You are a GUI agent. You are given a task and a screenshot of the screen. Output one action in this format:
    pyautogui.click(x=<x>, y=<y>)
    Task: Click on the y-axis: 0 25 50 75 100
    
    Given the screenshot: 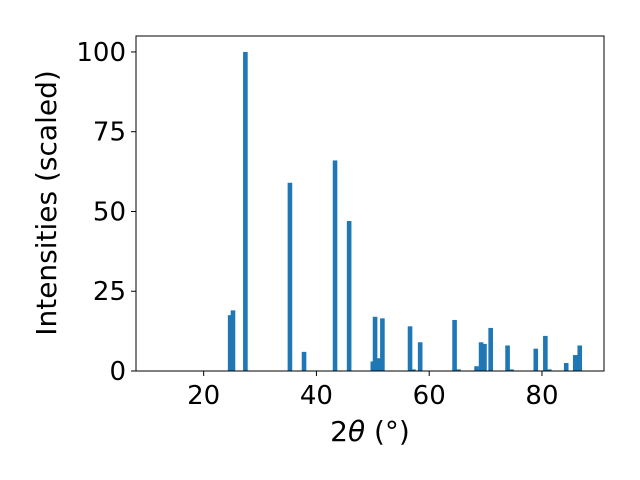 What is the action you would take?
    pyautogui.click(x=106, y=212)
    